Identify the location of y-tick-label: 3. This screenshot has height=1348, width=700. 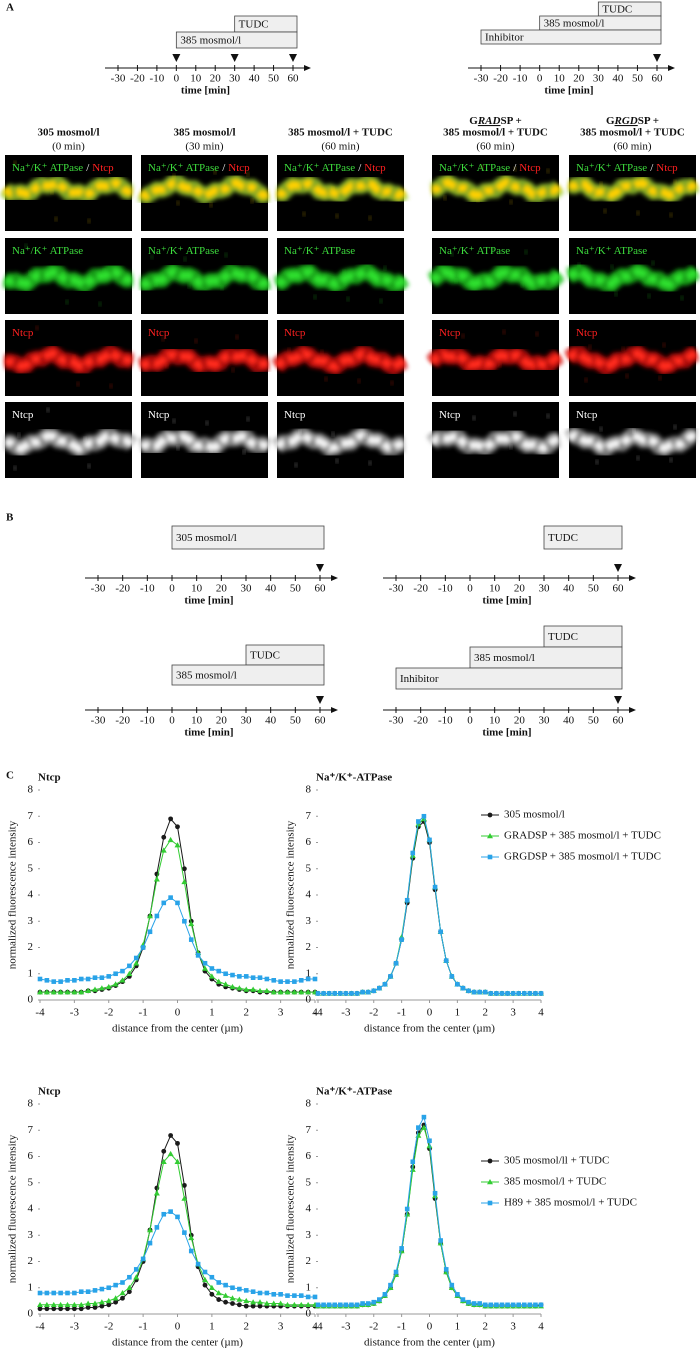
(309, 1235).